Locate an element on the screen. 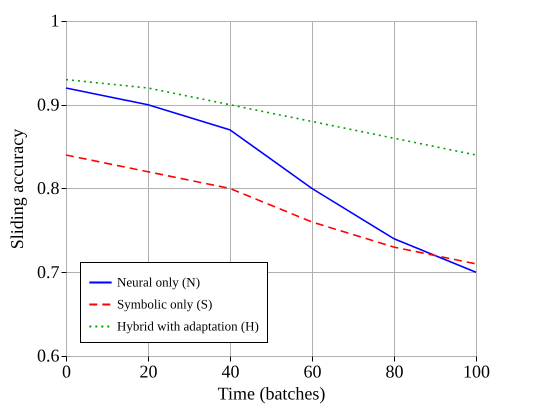 The height and width of the screenshot is (419, 545). x-tick-label: 0 is located at coordinates (66, 372).